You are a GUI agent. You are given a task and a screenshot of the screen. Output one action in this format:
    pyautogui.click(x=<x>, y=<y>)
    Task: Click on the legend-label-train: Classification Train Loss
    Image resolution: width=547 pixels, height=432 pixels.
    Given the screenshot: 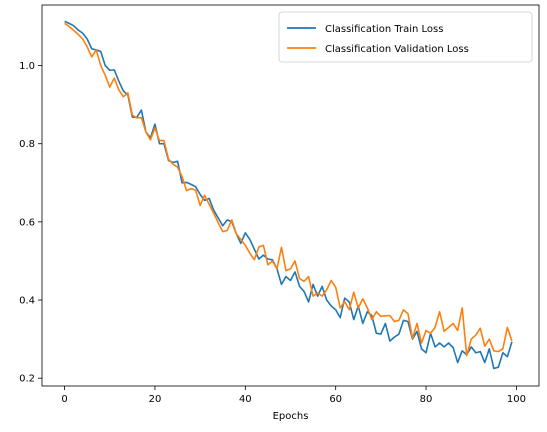 What is the action you would take?
    pyautogui.click(x=384, y=29)
    